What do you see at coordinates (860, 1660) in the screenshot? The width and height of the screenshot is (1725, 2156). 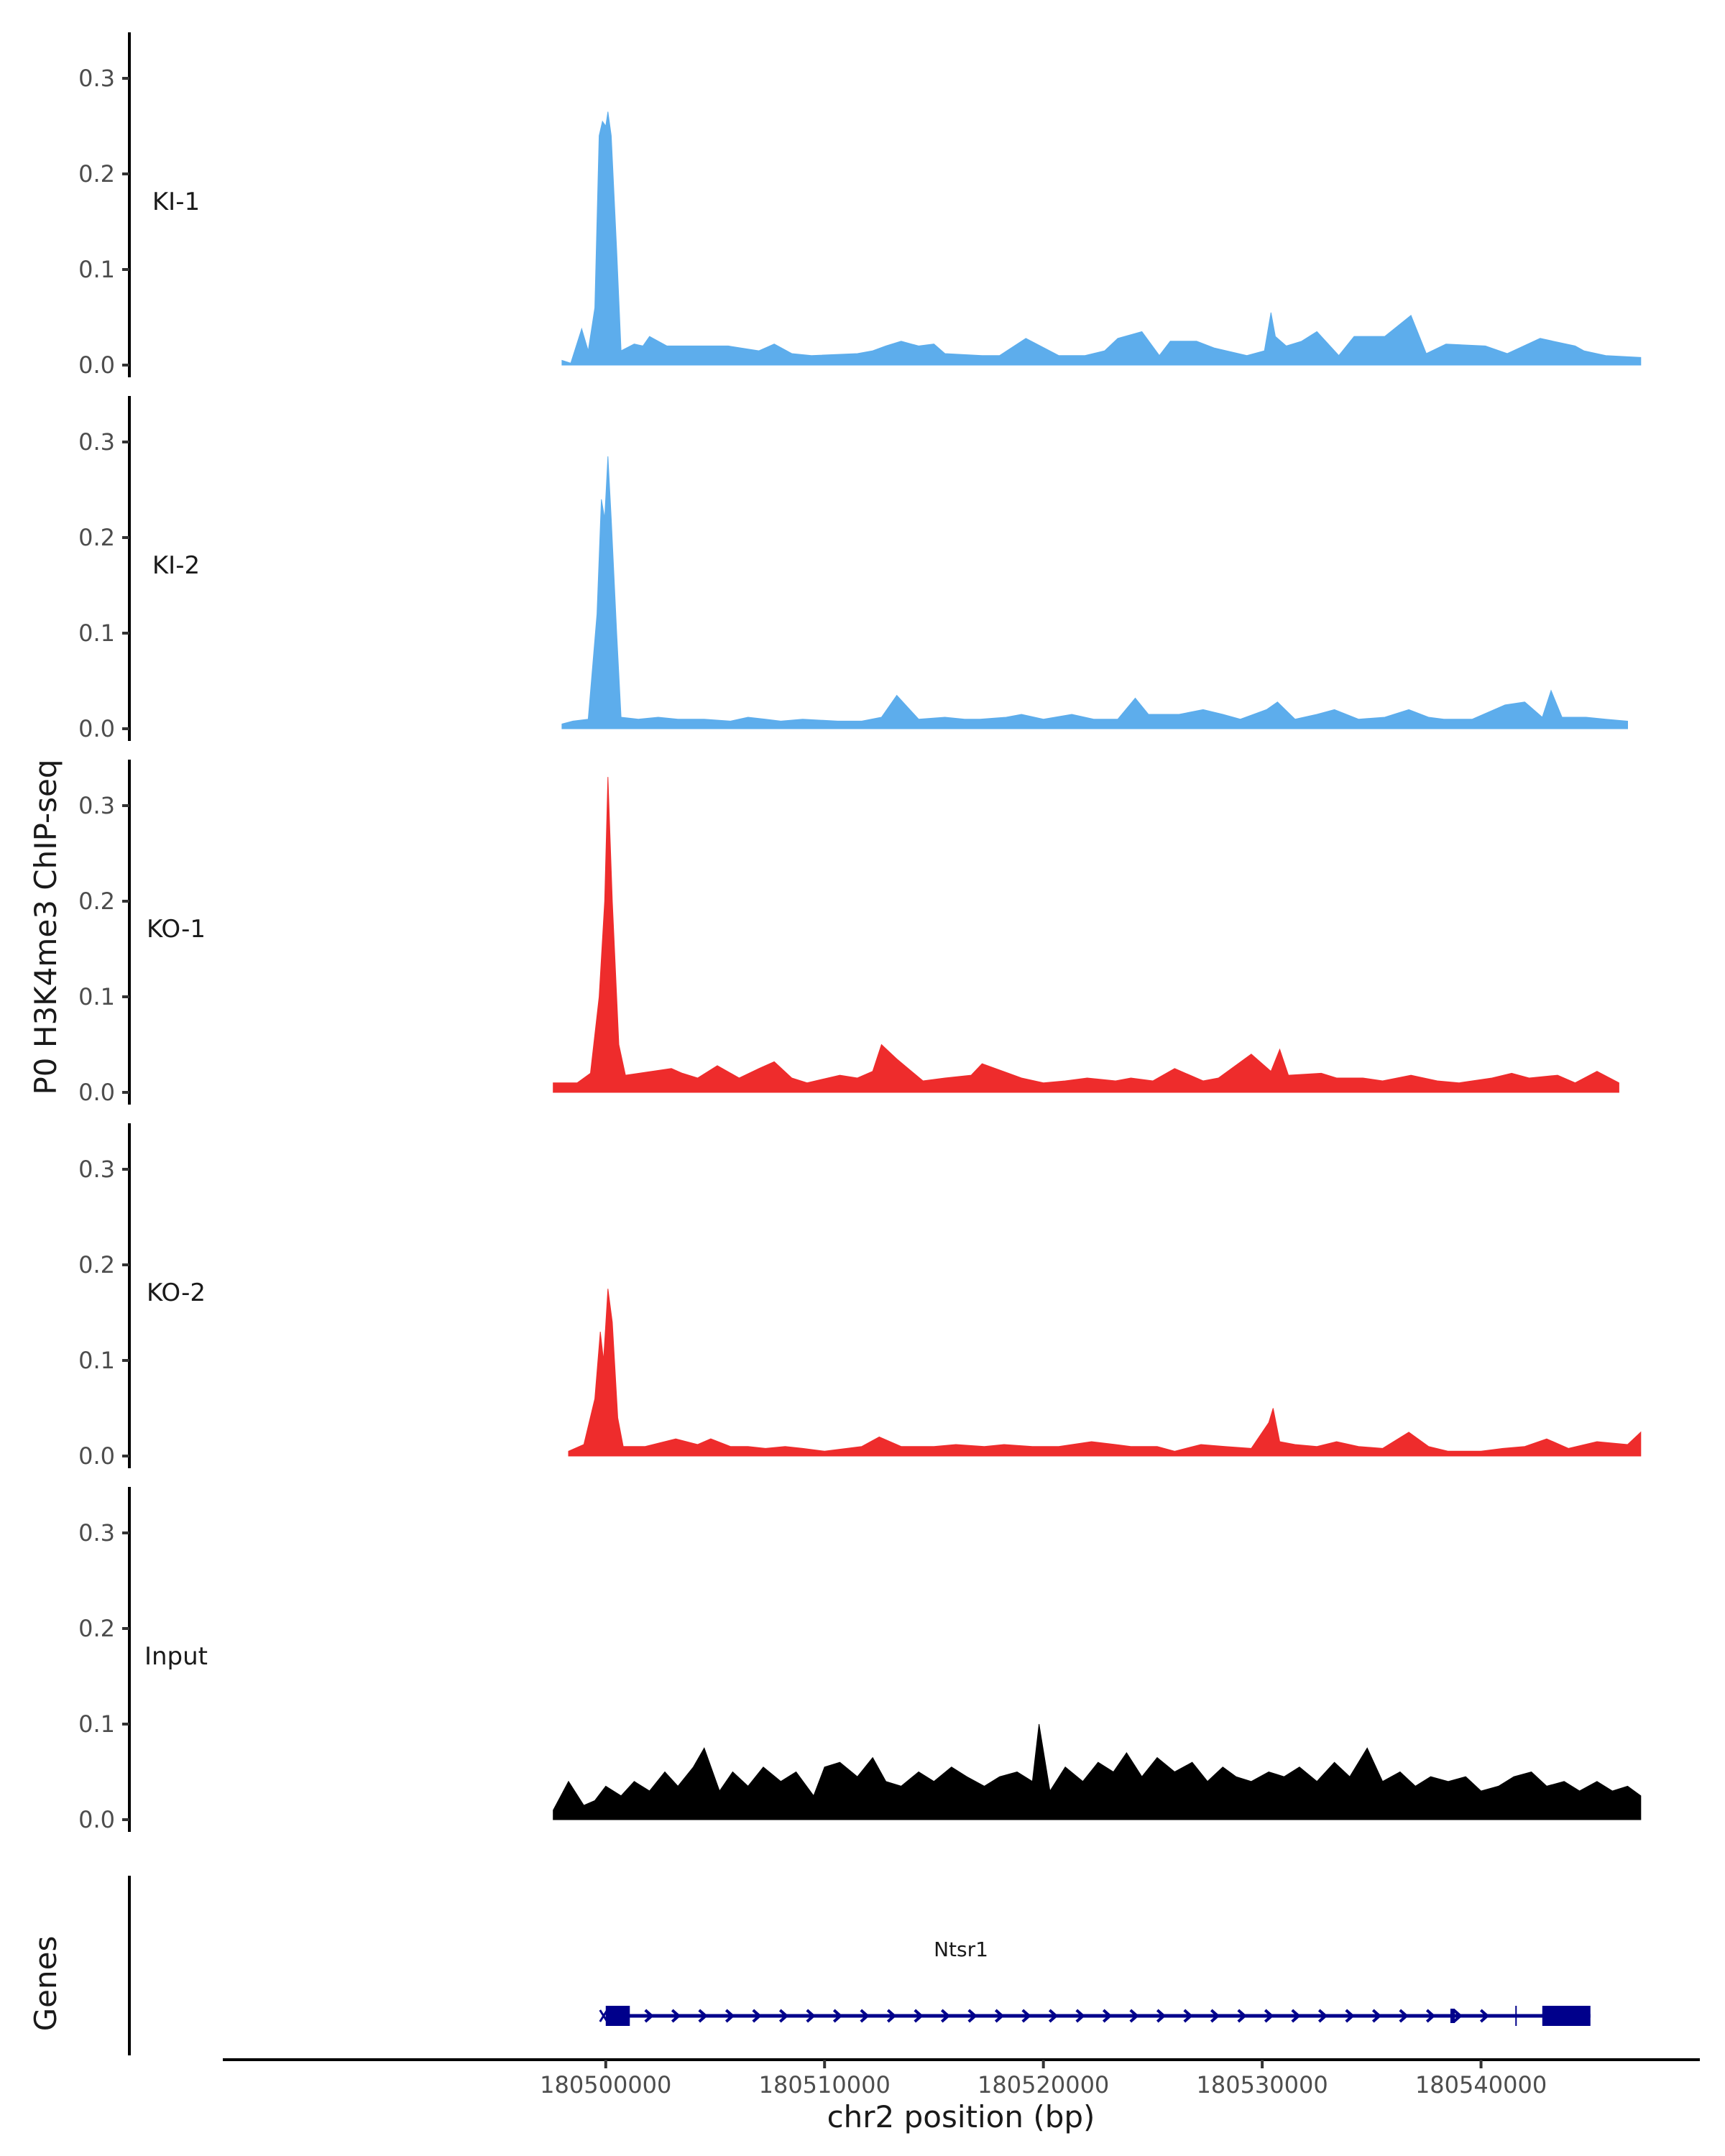 I see `track-input: 0.0 0.1 0.2 0.3 Input` at bounding box center [860, 1660].